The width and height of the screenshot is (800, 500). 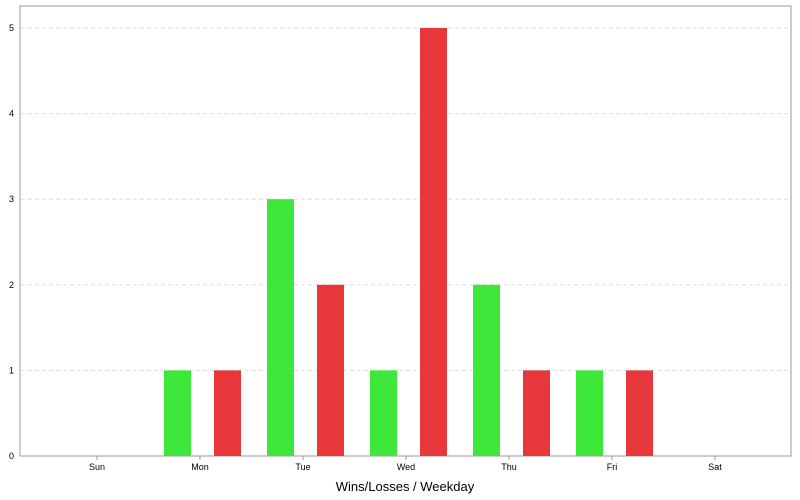 What do you see at coordinates (200, 467) in the screenshot?
I see `x-tick-label: Mon` at bounding box center [200, 467].